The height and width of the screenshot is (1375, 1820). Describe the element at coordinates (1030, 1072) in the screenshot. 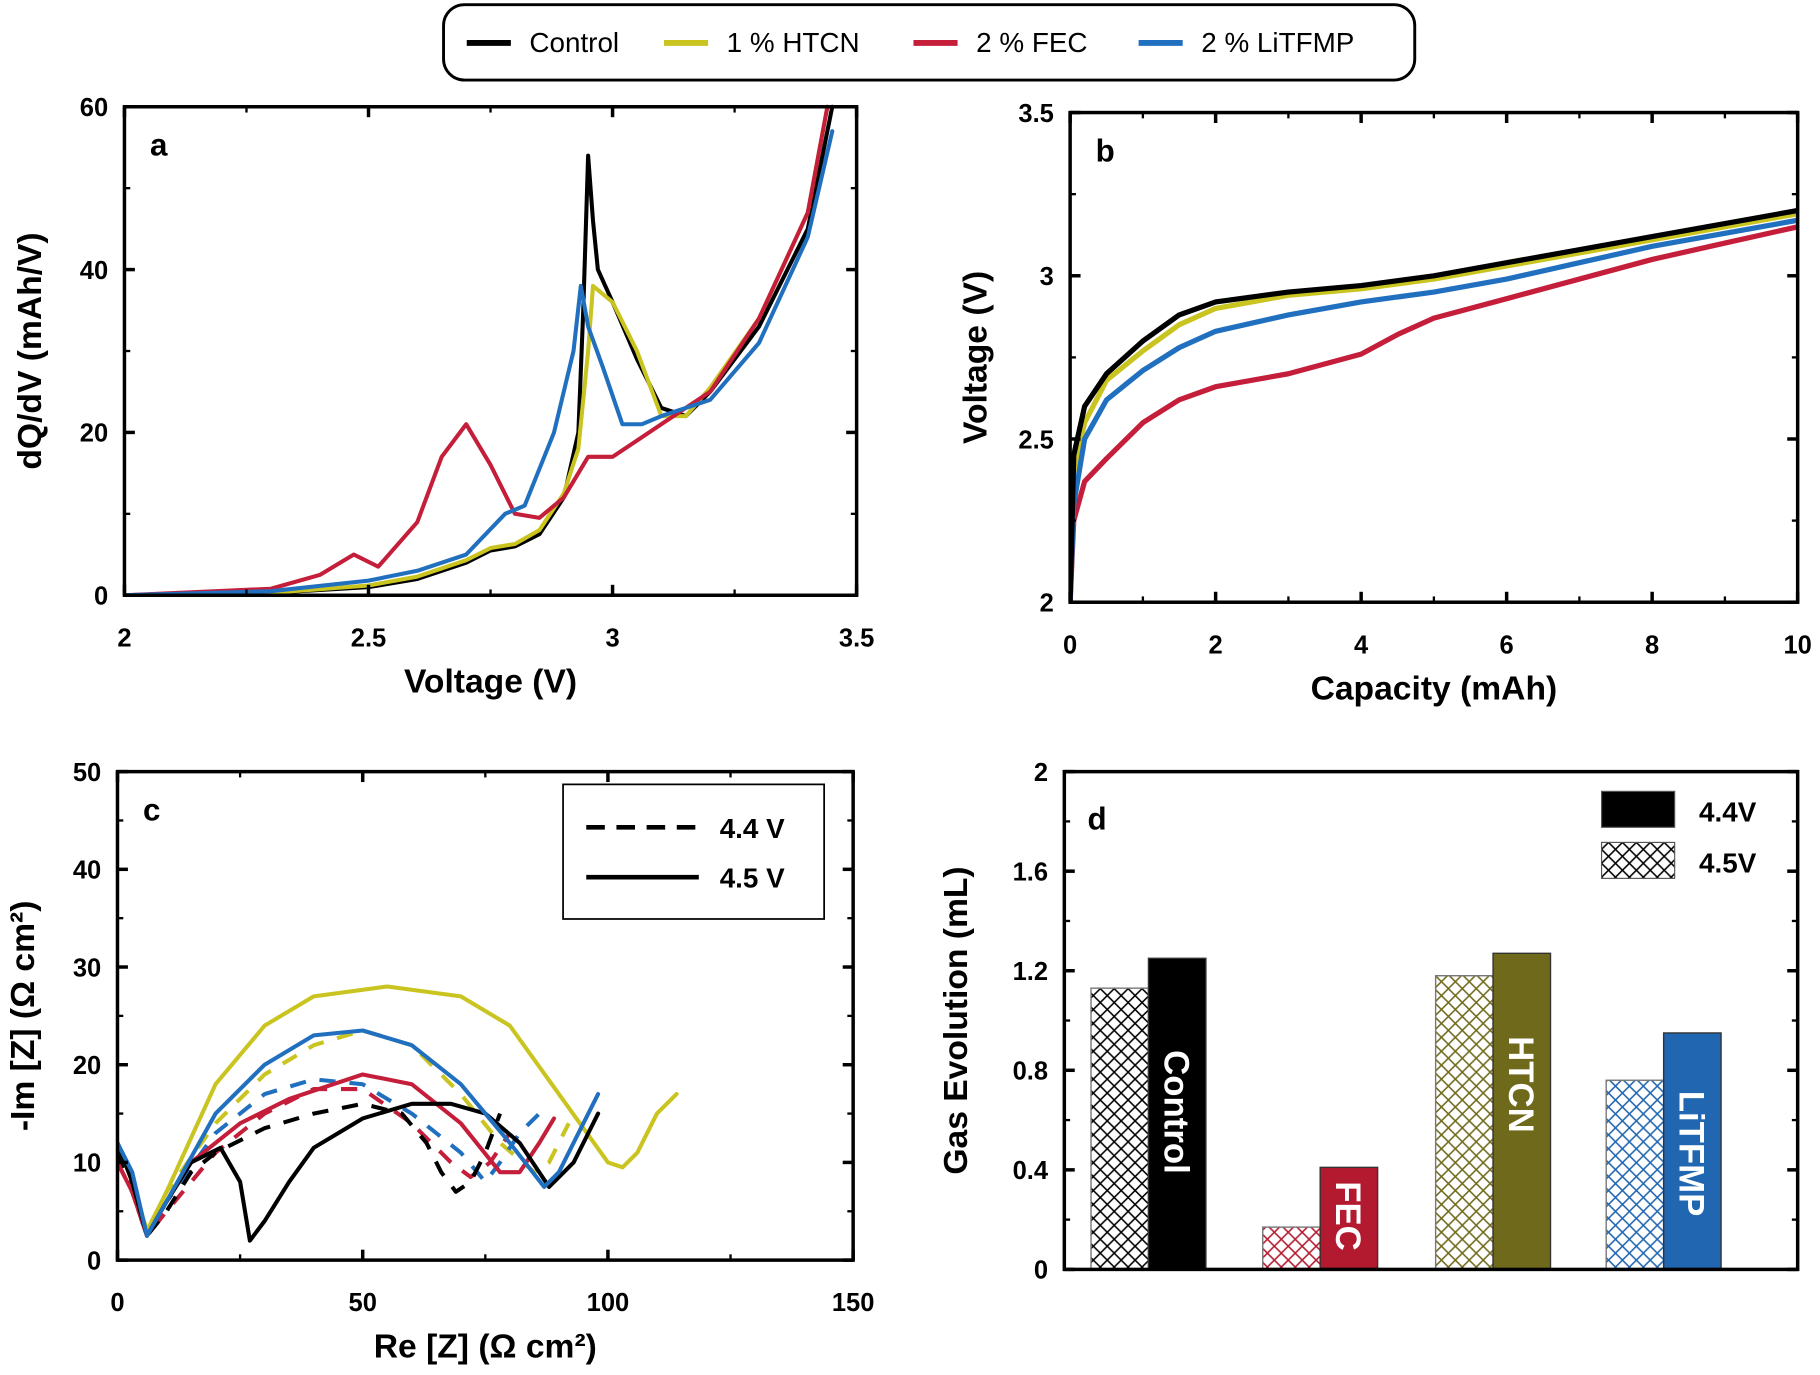

I see `y-tick-label: 0.8` at that location.